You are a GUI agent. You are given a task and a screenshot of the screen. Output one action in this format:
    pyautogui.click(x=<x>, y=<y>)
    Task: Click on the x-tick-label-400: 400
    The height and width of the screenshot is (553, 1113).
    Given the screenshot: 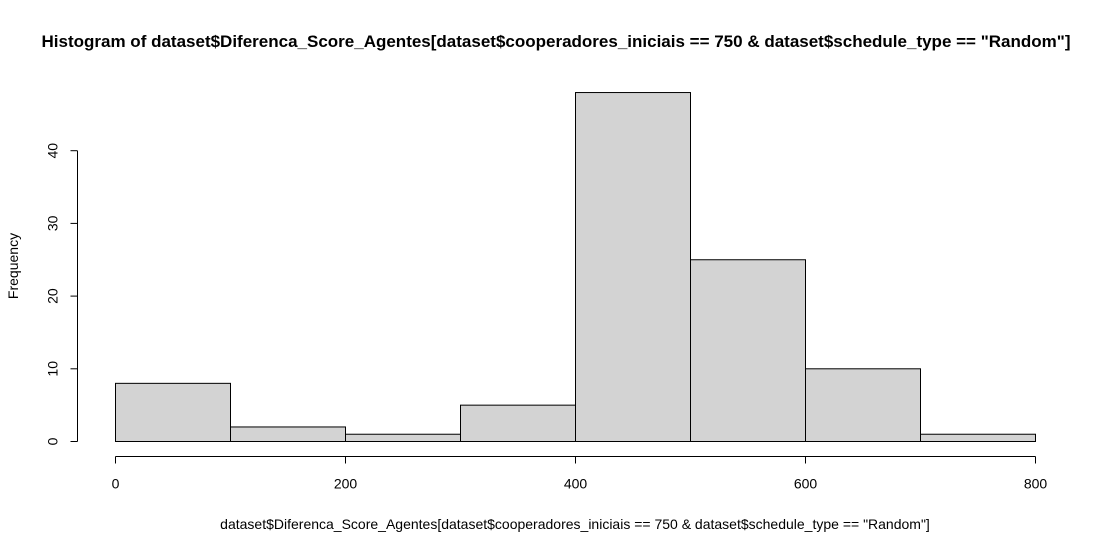 What is the action you would take?
    pyautogui.click(x=576, y=484)
    